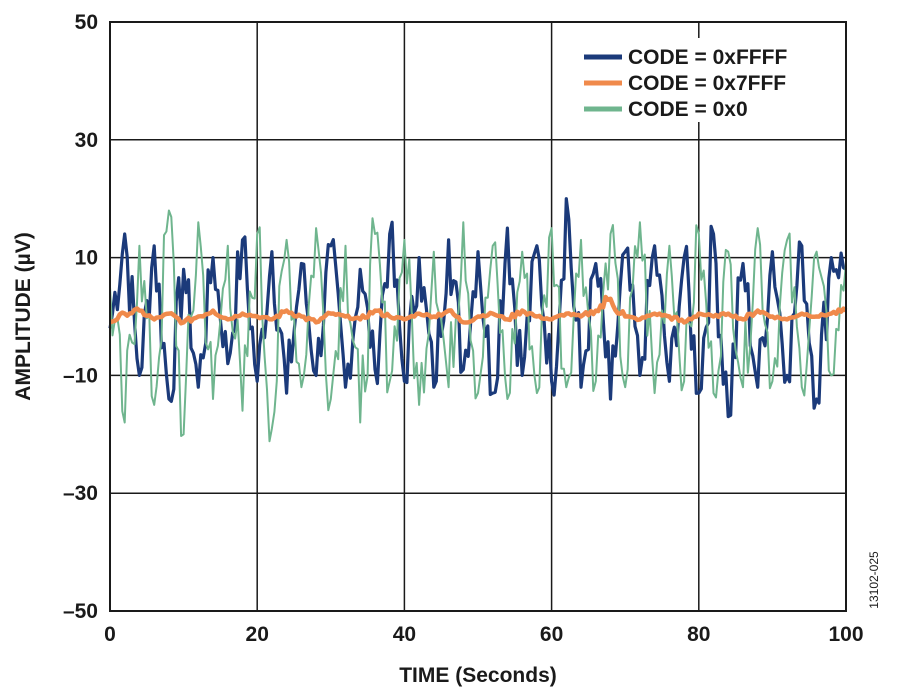  Describe the element at coordinates (80, 493) in the screenshot. I see `y-tick-label: –30` at that location.